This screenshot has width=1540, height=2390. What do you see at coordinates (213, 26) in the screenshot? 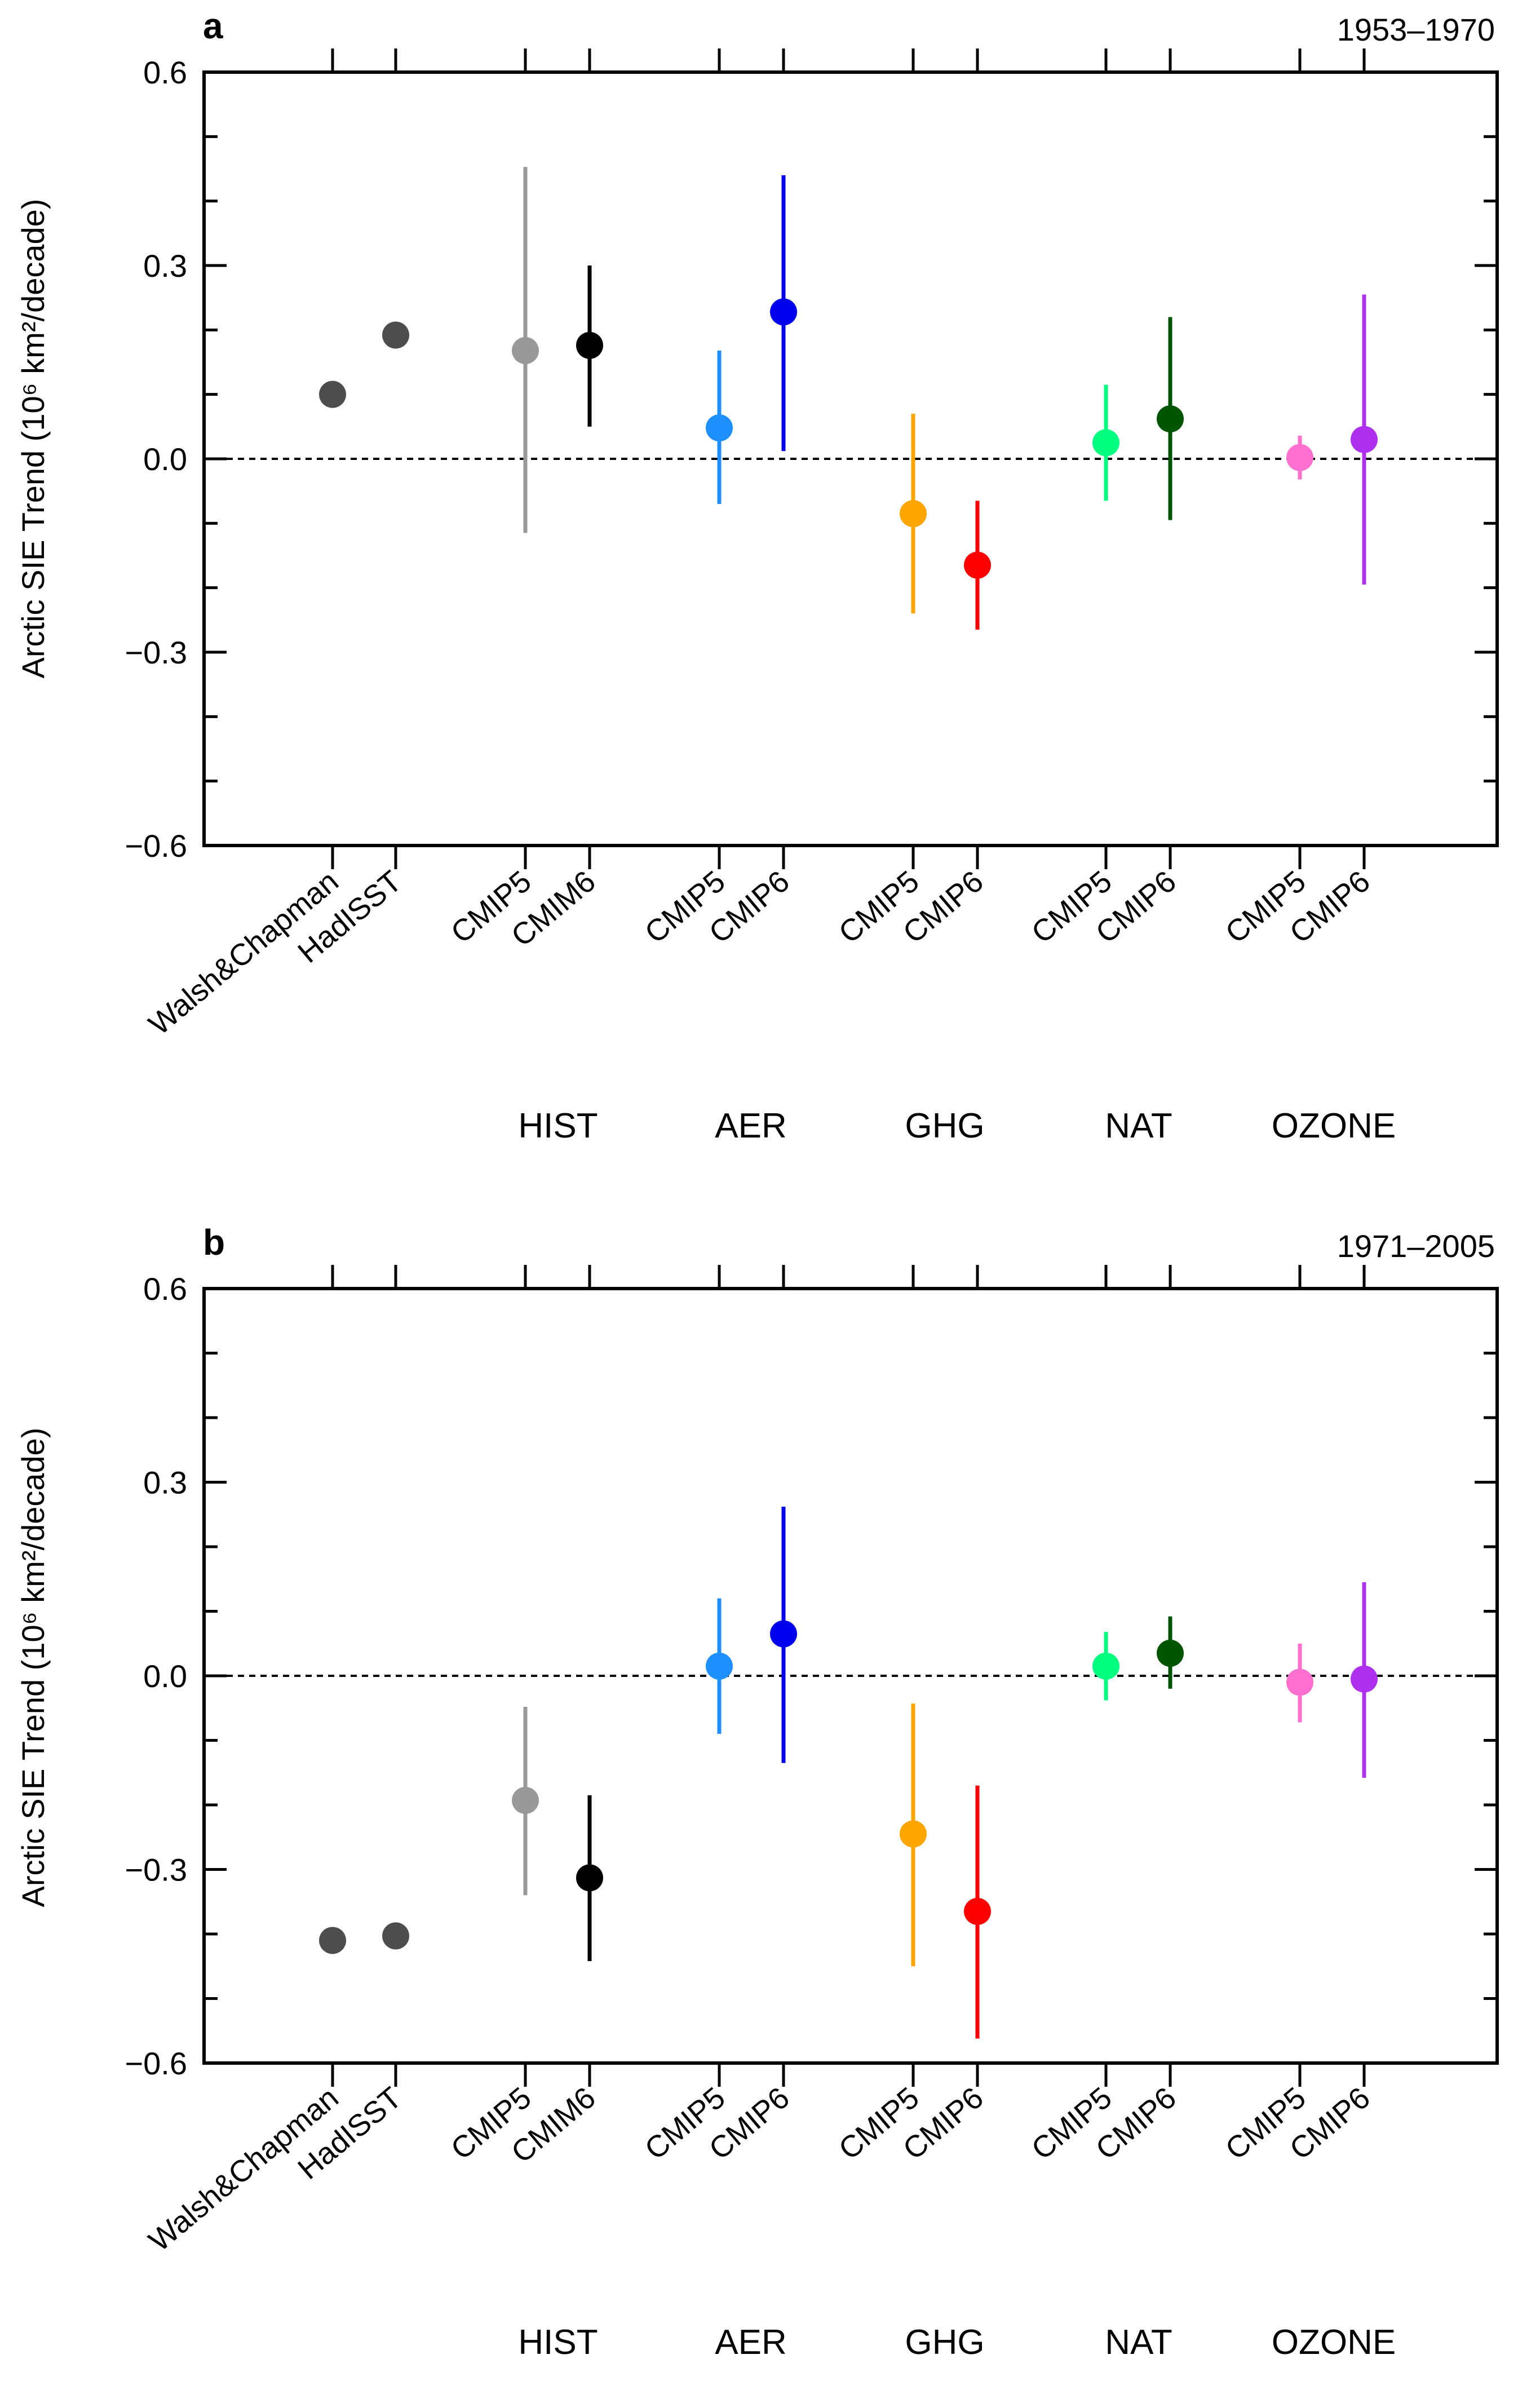
I see `panel-letter: a` at bounding box center [213, 26].